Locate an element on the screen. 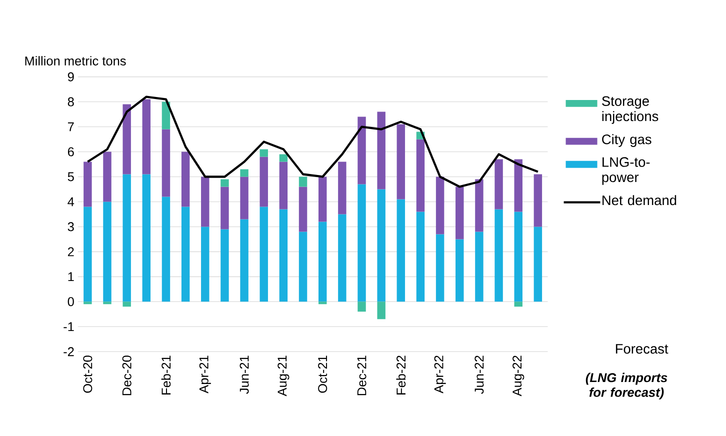 The width and height of the screenshot is (726, 436). text: (LNG imports for forecast) is located at coordinates (627, 386).